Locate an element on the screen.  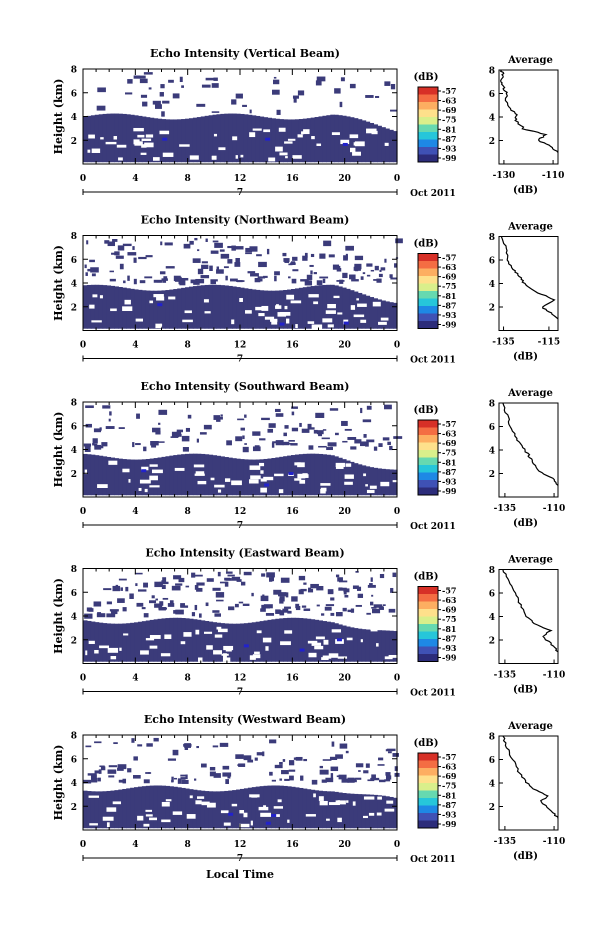
avg-x-tick-label: -130 is located at coordinates (504, 176).